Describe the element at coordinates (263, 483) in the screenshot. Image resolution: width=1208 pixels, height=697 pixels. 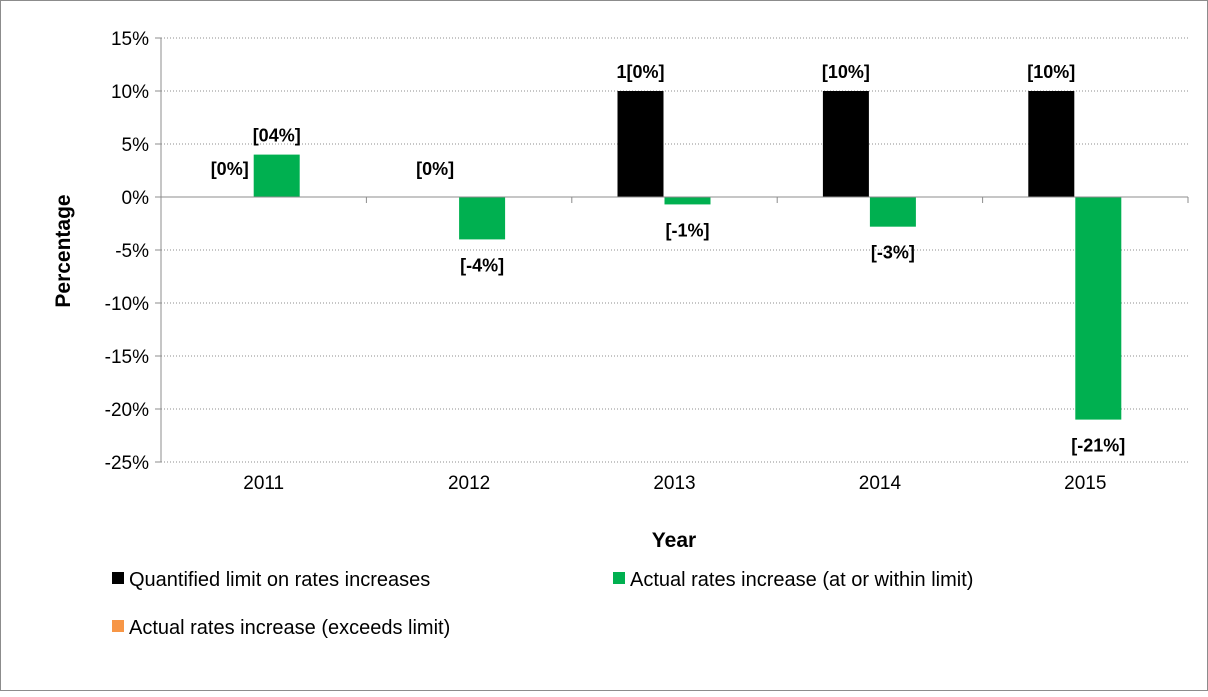
I see `x-tick-label: 2011` at that location.